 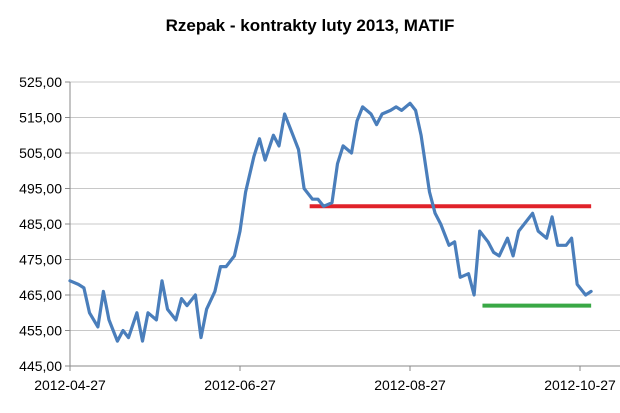 What do you see at coordinates (40, 82) in the screenshot?
I see `y-tick-label: 525,00` at bounding box center [40, 82].